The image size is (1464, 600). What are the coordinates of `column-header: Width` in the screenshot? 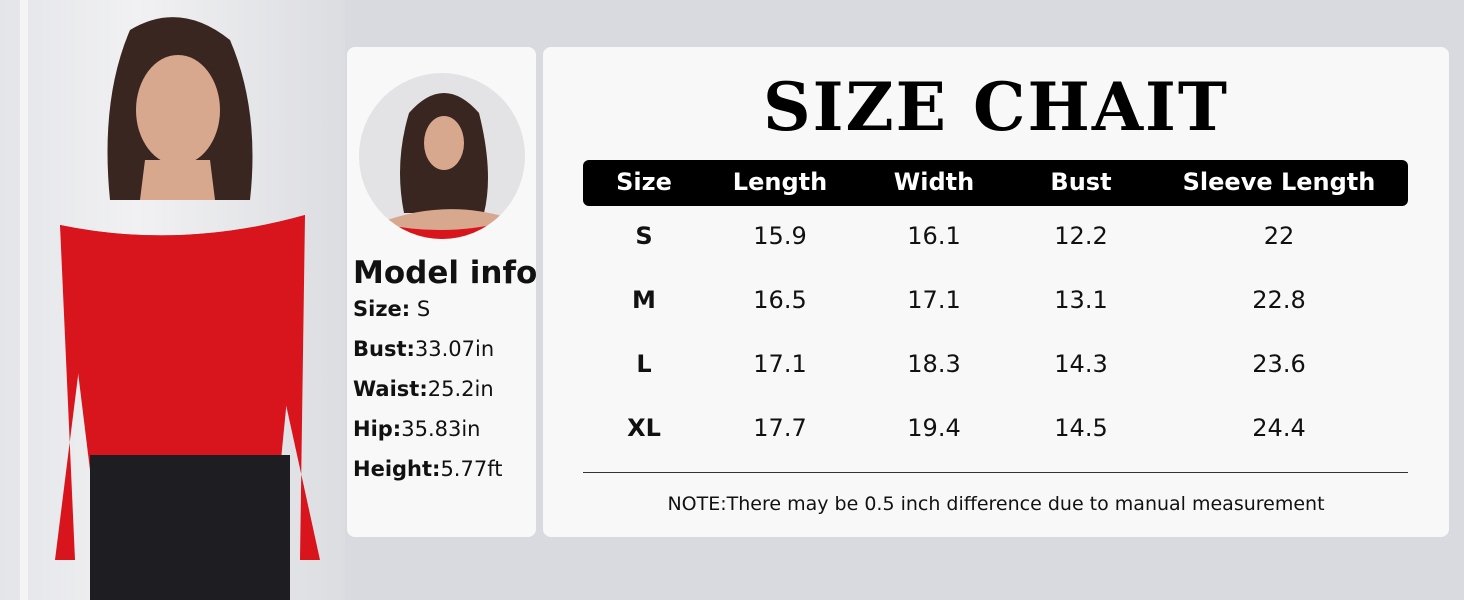 It's located at (934, 182).